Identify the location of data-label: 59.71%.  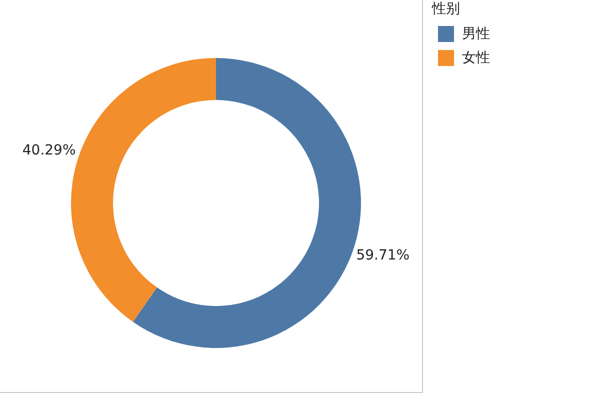
(383, 256).